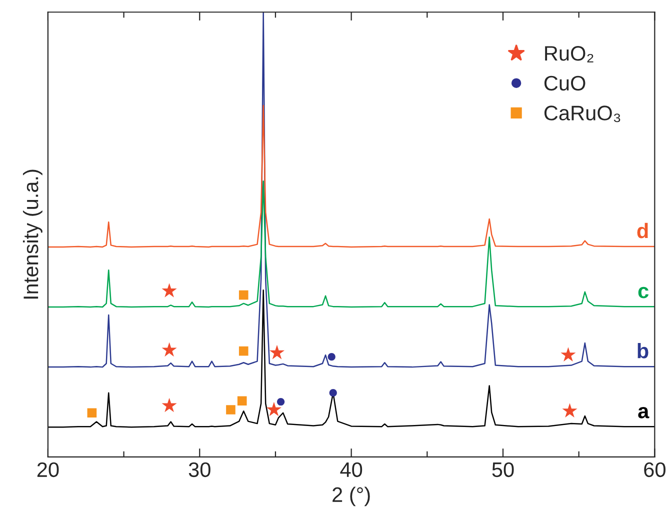  What do you see at coordinates (199, 470) in the screenshot?
I see `x-tick-label: 30` at bounding box center [199, 470].